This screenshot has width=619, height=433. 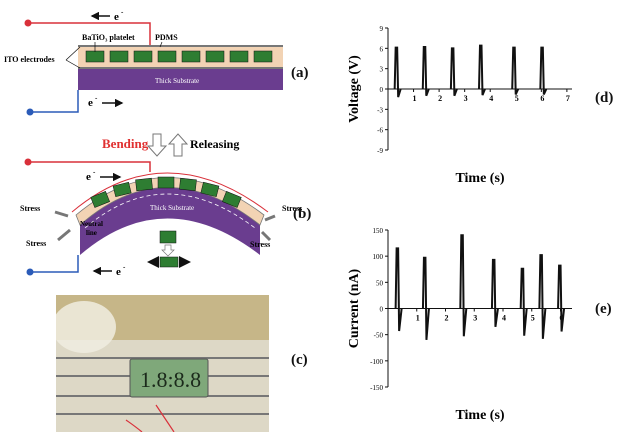 I want to click on ito-label: ITO electrodes, so click(x=29, y=59).